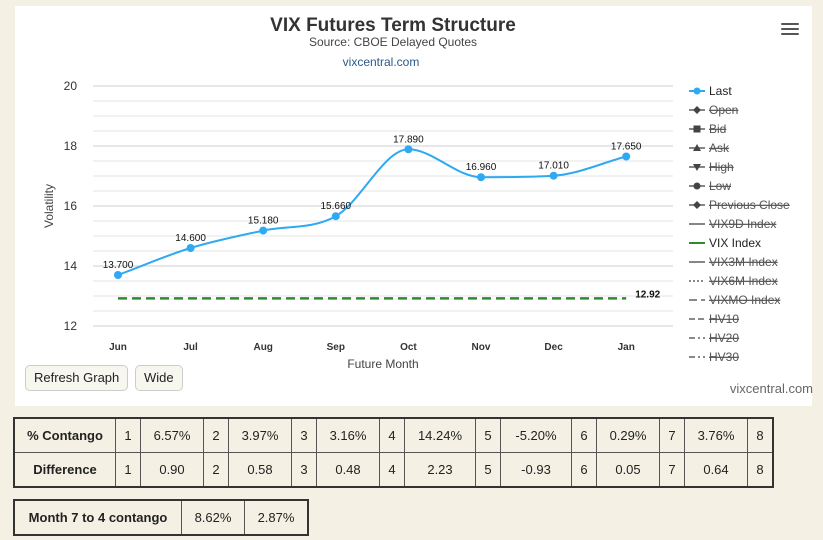  Describe the element at coordinates (262, 347) in the screenshot. I see `x-tick-label: Aug` at that location.